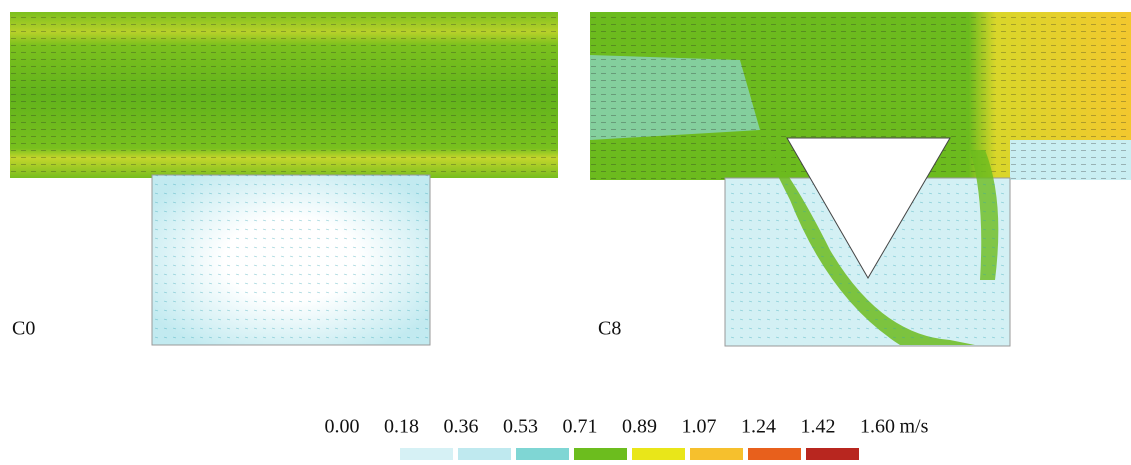 Image resolution: width=1131 pixels, height=465 pixels. I want to click on colorbar-unit: m/s, so click(914, 427).